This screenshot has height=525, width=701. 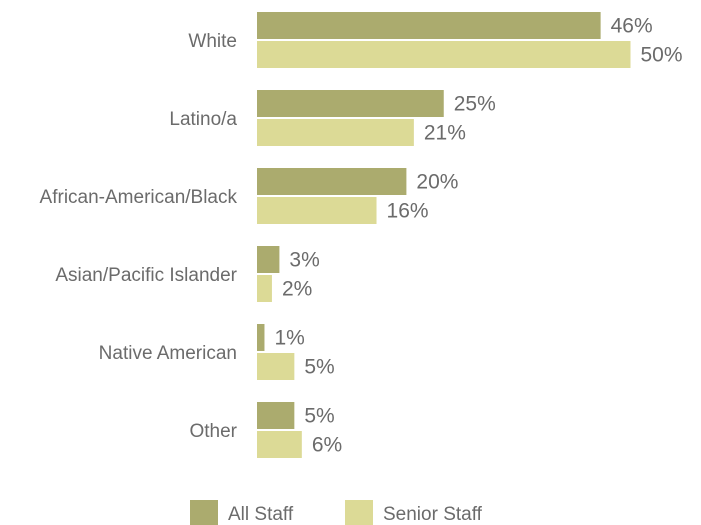 I want to click on bar-senior-staff-asian-pacific-islander, so click(x=264, y=288).